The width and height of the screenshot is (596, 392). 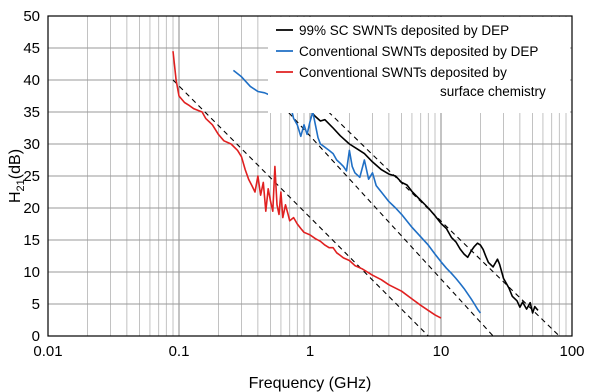 What do you see at coordinates (441, 351) in the screenshot?
I see `x-tick-label: 10` at bounding box center [441, 351].